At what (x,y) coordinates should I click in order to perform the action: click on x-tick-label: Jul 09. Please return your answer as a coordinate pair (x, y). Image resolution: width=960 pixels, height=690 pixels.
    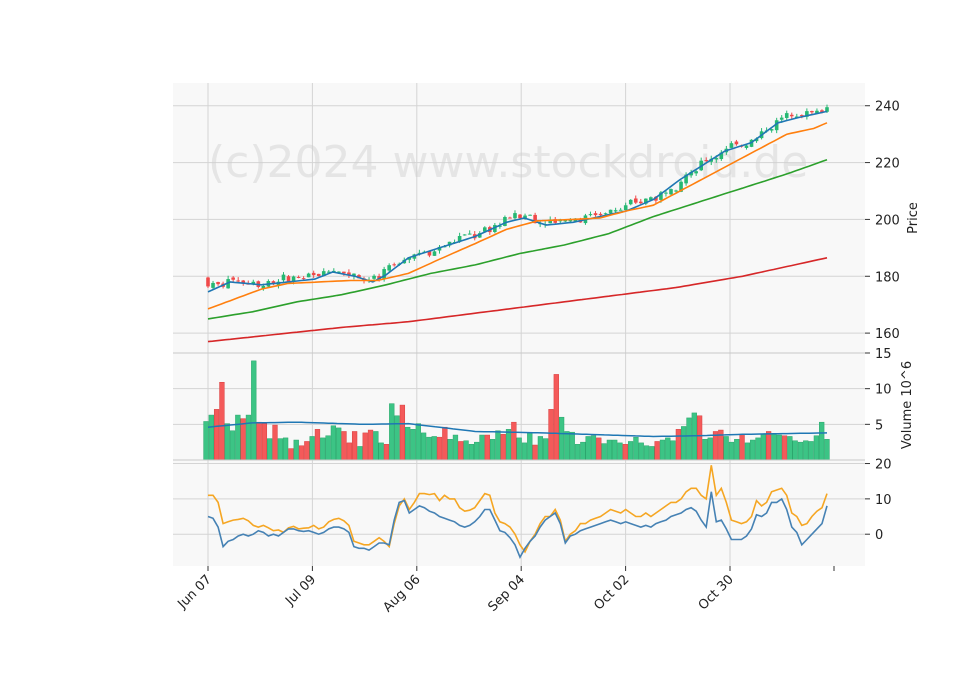
    Looking at the image, I should click on (300, 590).